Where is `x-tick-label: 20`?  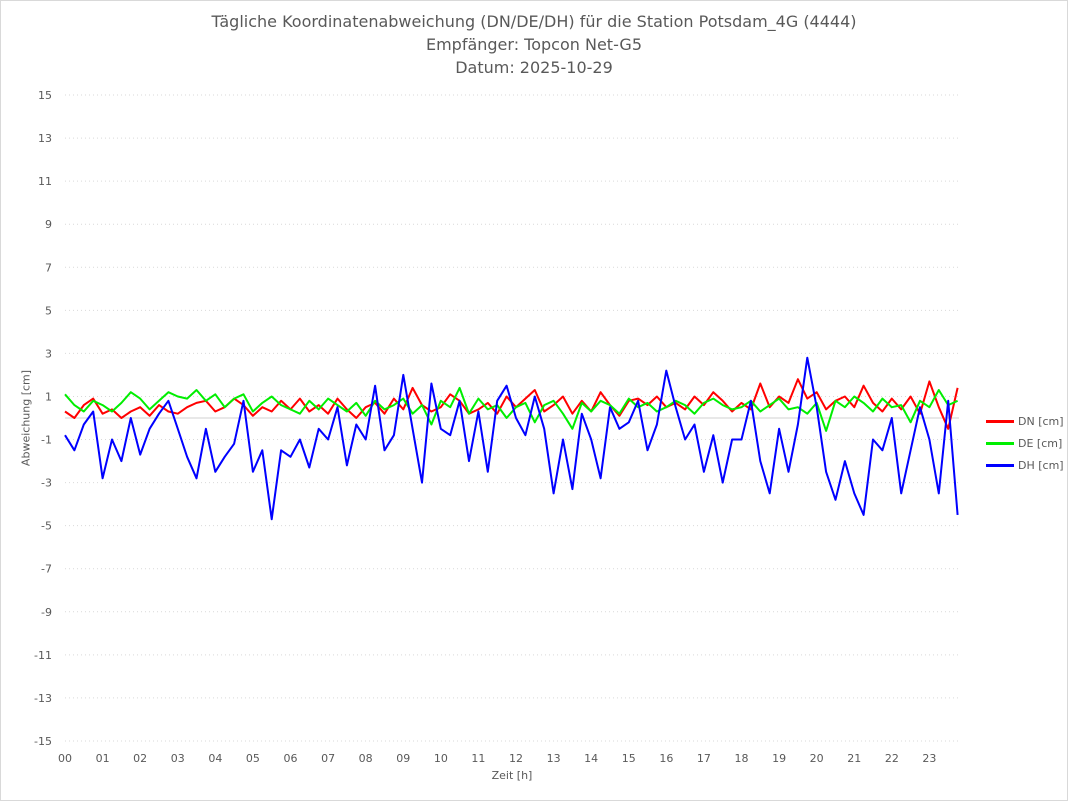 x-tick-label: 20 is located at coordinates (817, 758).